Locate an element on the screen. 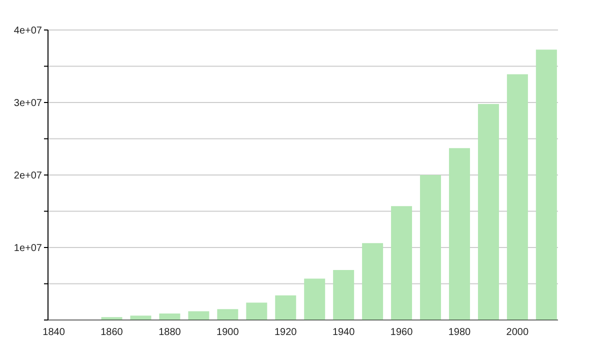  y-tick-label: 2e+07 is located at coordinates (28, 176).